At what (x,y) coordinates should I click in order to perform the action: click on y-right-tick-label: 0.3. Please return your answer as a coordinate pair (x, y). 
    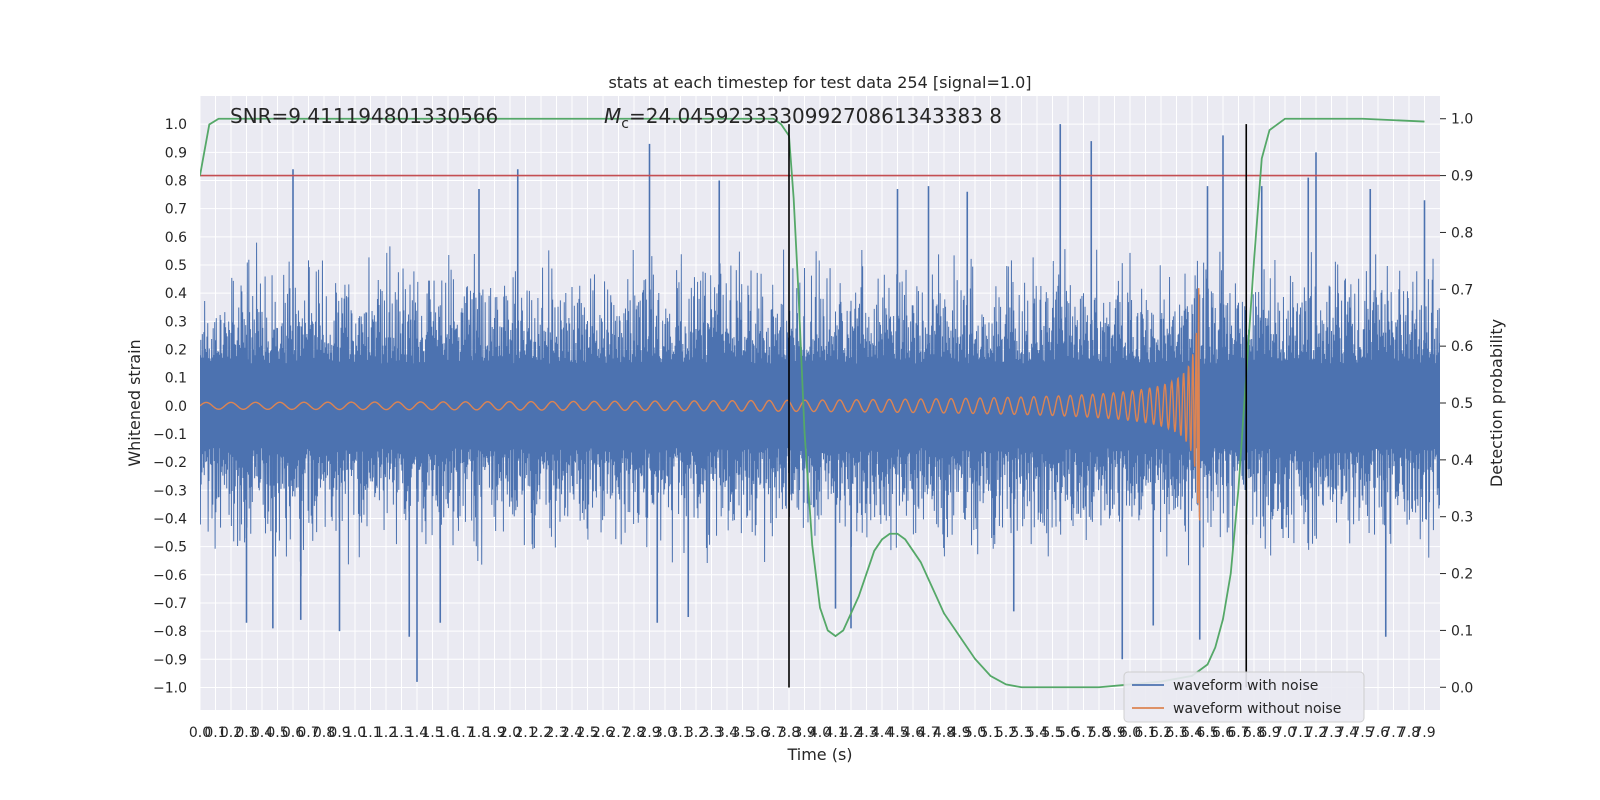
    Looking at the image, I should click on (1462, 518).